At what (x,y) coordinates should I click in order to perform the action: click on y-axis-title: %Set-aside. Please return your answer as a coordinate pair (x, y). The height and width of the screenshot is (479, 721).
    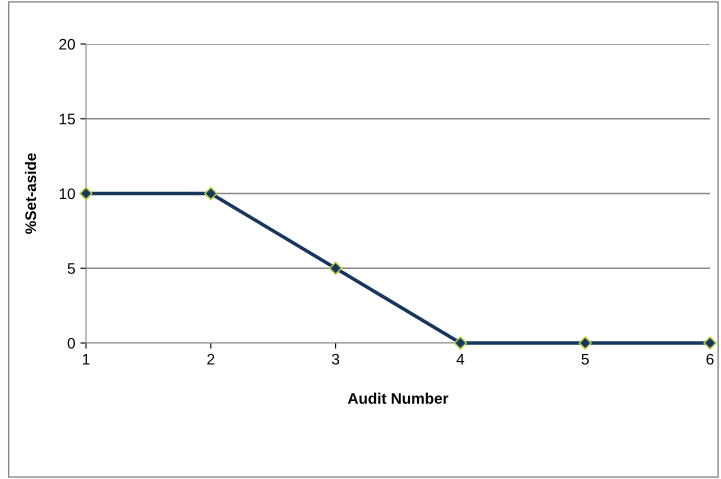
    Looking at the image, I should click on (30, 193).